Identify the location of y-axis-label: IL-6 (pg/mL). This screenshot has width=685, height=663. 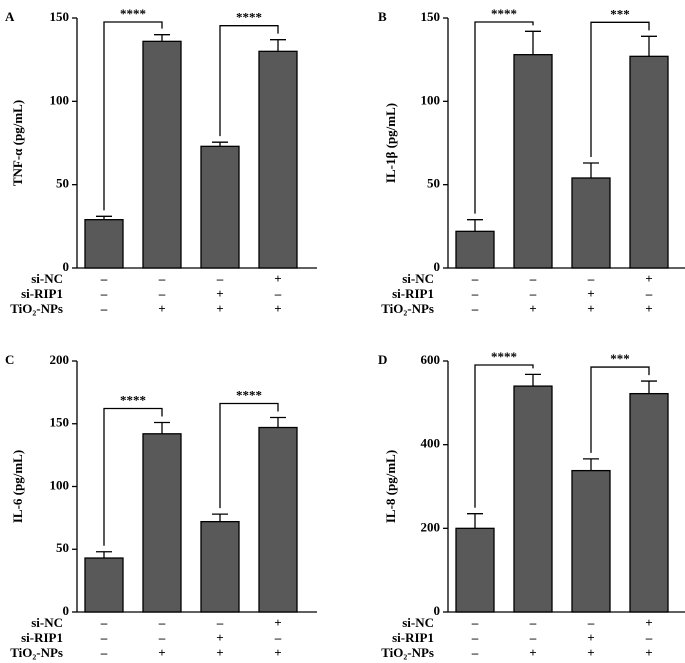
(17, 486).